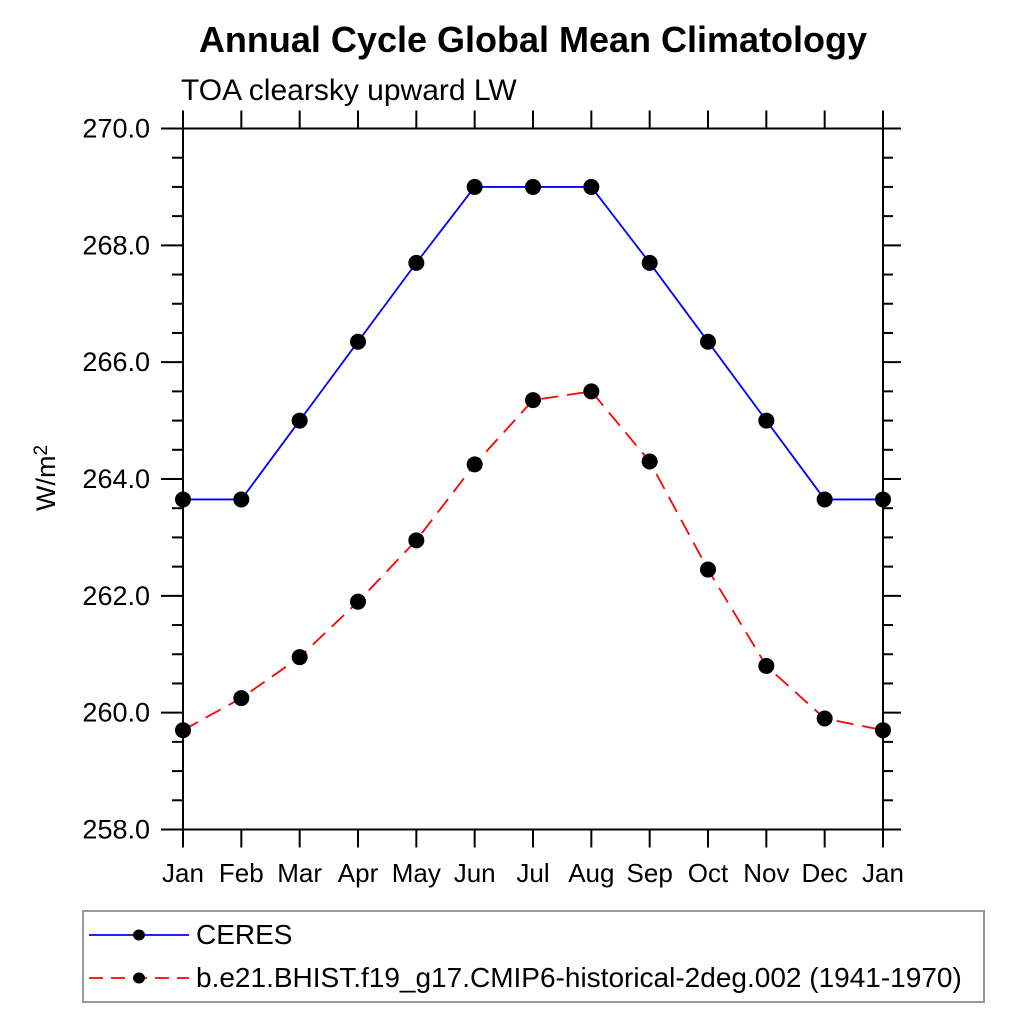 The image size is (1024, 1024). I want to click on x-tick-label: Feb, so click(241, 873).